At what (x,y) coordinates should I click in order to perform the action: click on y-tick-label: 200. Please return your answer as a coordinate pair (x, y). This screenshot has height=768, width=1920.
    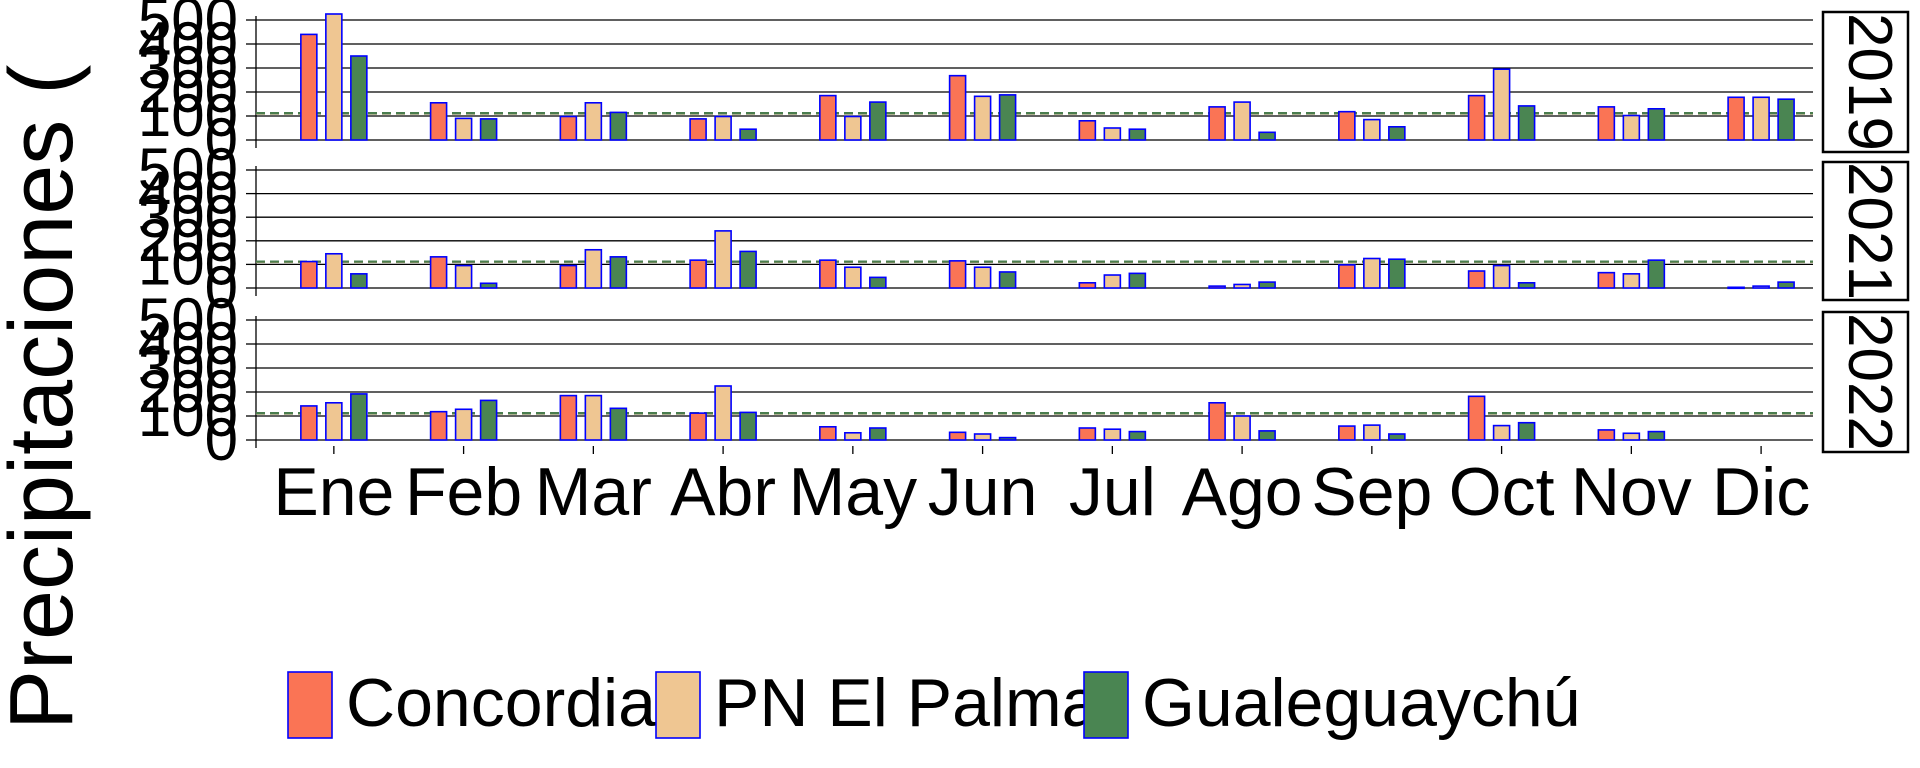
    Looking at the image, I should click on (188, 391).